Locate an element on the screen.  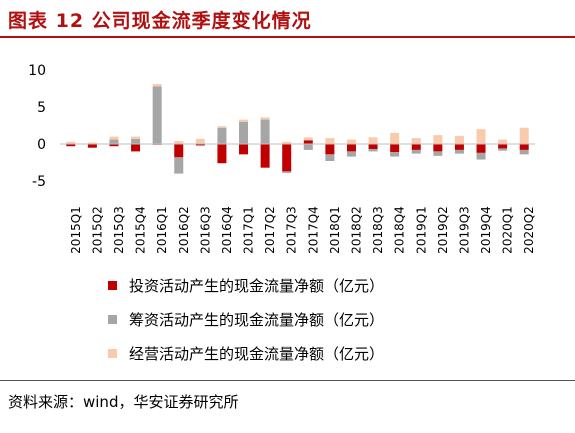
legend-item-investing: 投资活动产生的现金流量净额（亿元） is located at coordinates (246, 285).